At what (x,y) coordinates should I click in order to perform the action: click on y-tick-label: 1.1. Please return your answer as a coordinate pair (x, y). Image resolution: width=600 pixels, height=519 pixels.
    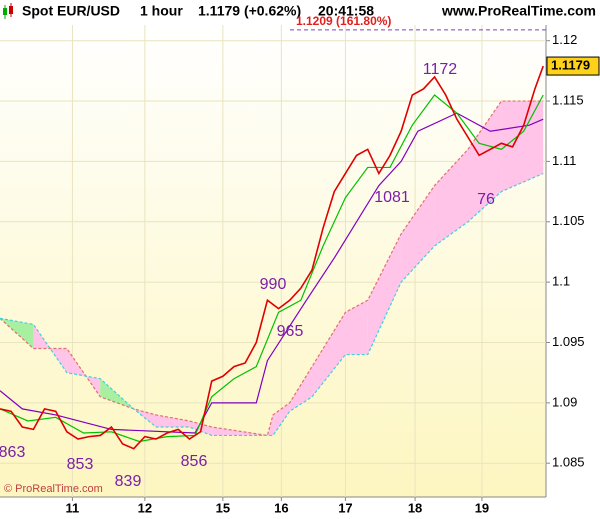
    Looking at the image, I should click on (561, 281).